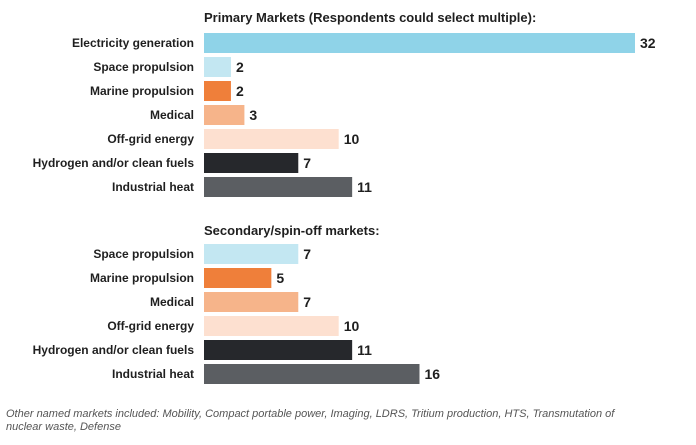  I want to click on secondary-bar-medical, so click(251, 302).